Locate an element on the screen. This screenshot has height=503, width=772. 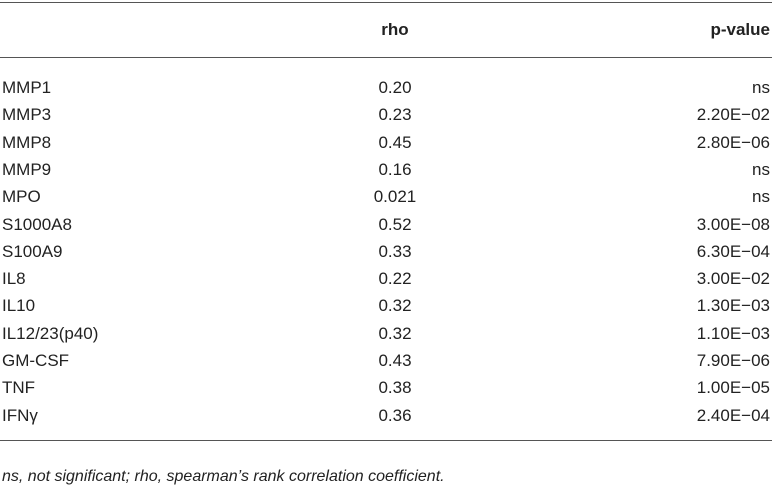
row-label: MMP1 is located at coordinates (27, 87).